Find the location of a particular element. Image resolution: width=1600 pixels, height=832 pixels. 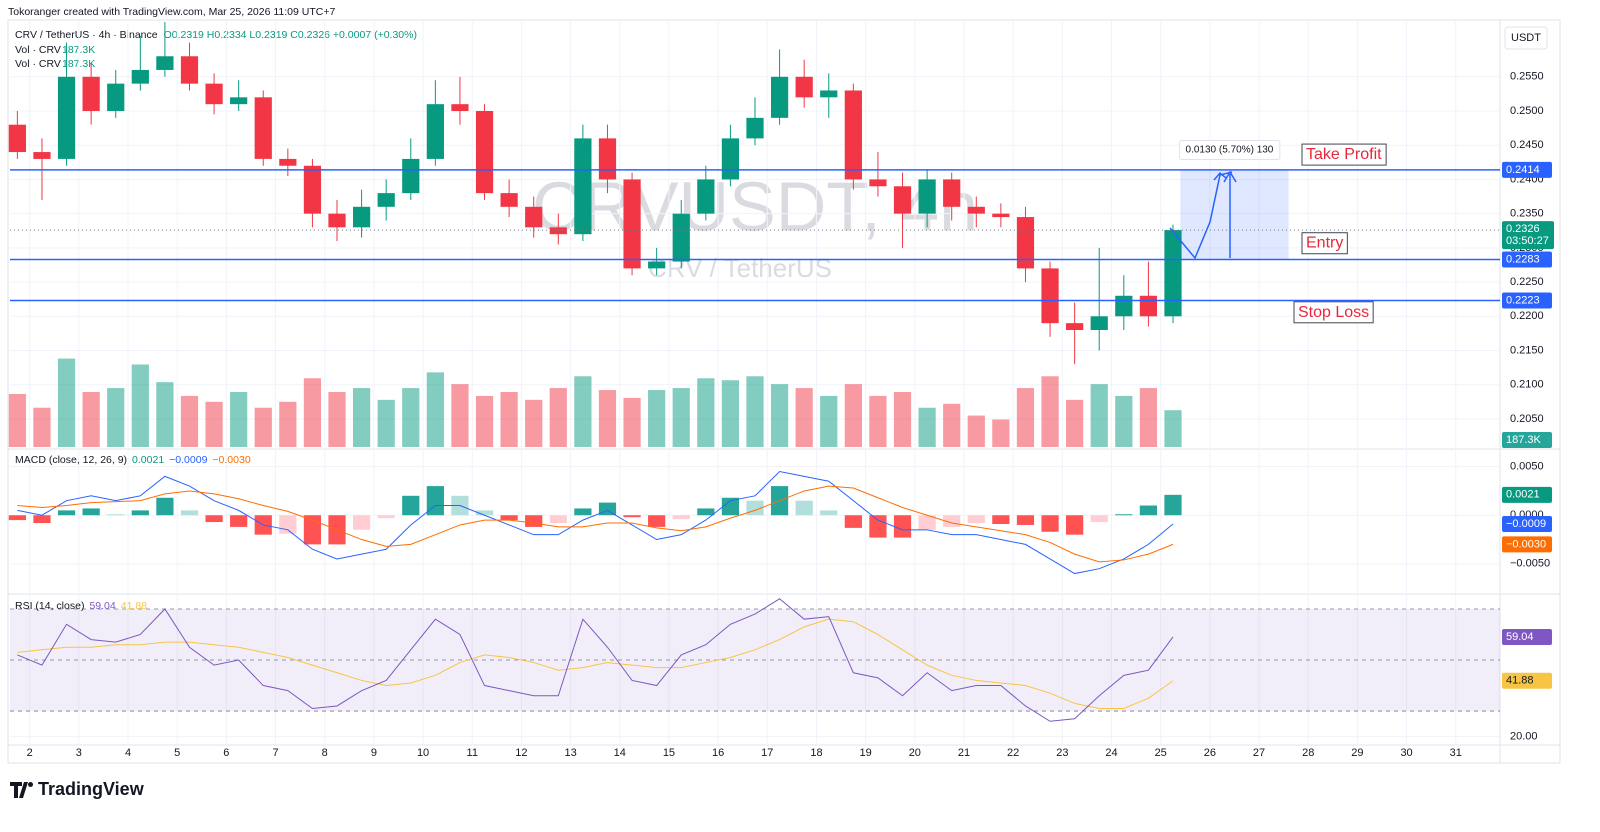

y-tick-label: 0.2050 is located at coordinates (1527, 419).